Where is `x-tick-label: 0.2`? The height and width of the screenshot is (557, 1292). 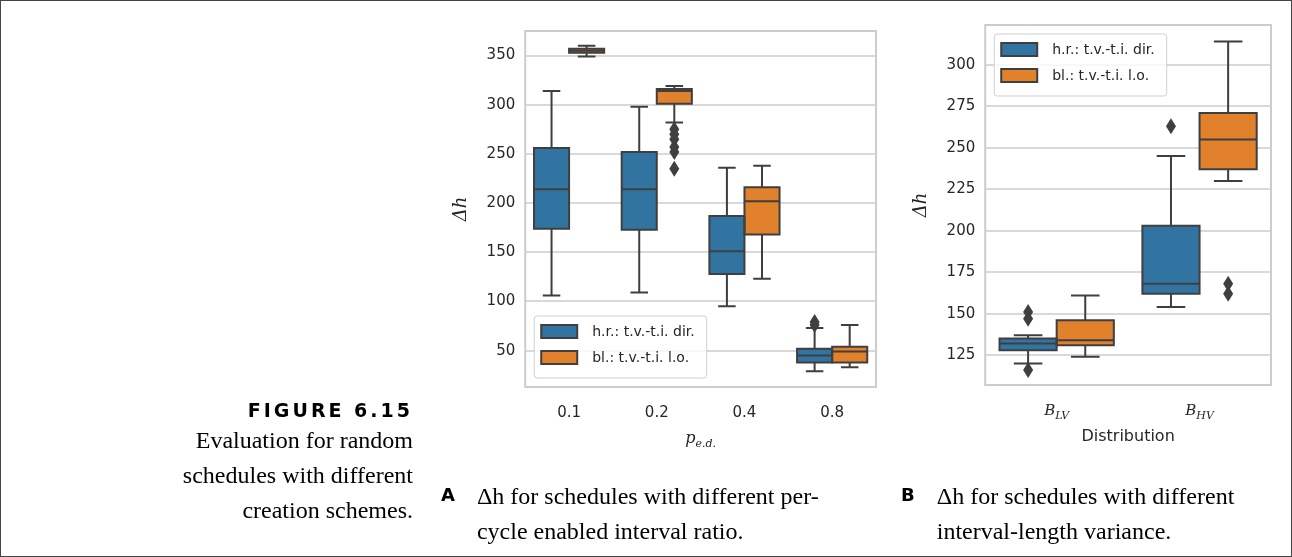
x-tick-label: 0.2 is located at coordinates (656, 412).